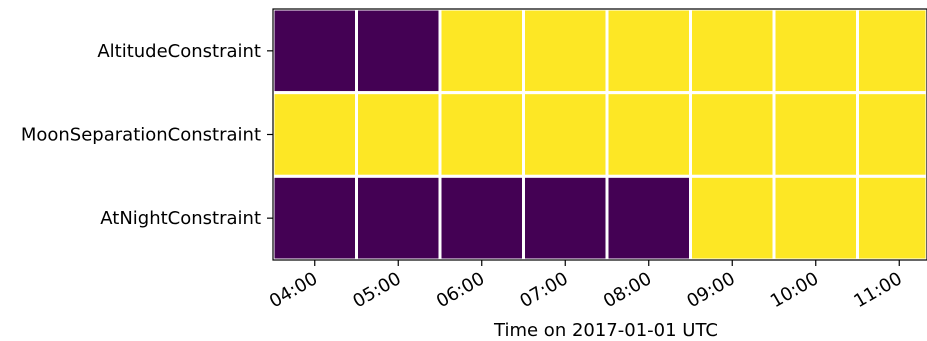 This screenshot has width=927, height=341. Describe the element at coordinates (586, 286) in the screenshot. I see `x-axis: 04:00 05:00 06:00 07:00 08:00 09:00 10:00 11:00` at that location.